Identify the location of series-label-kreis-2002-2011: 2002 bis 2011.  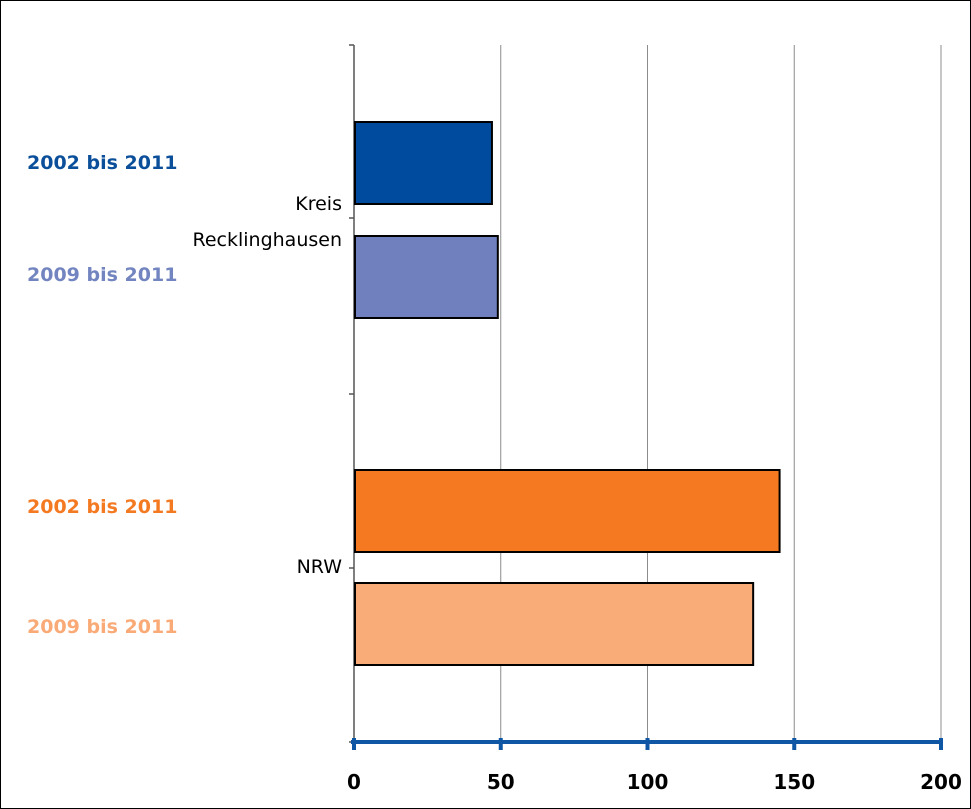
(102, 163).